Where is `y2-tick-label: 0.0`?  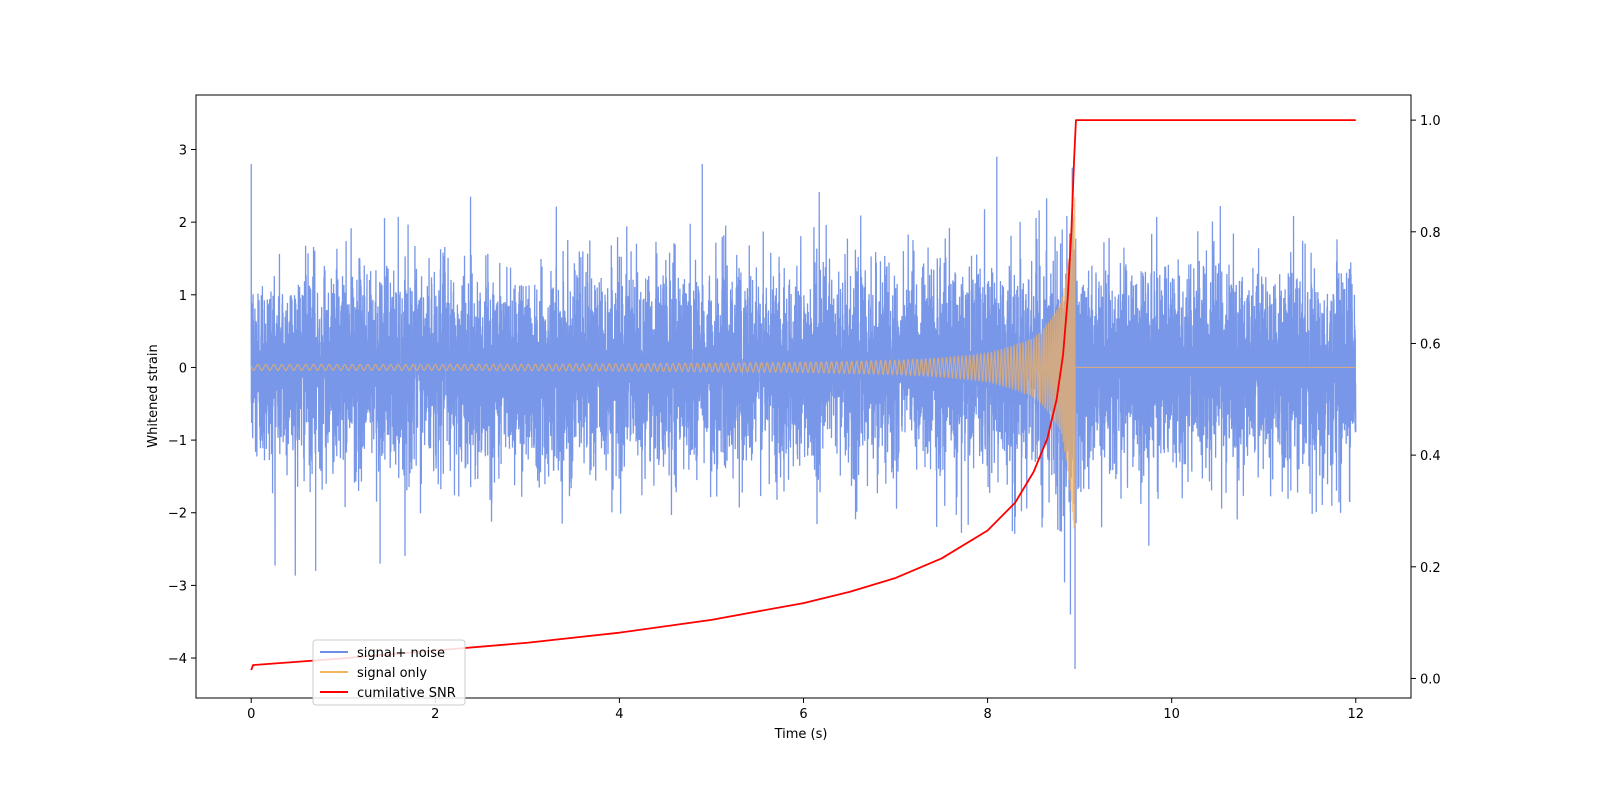 y2-tick-label: 0.0 is located at coordinates (1430, 679).